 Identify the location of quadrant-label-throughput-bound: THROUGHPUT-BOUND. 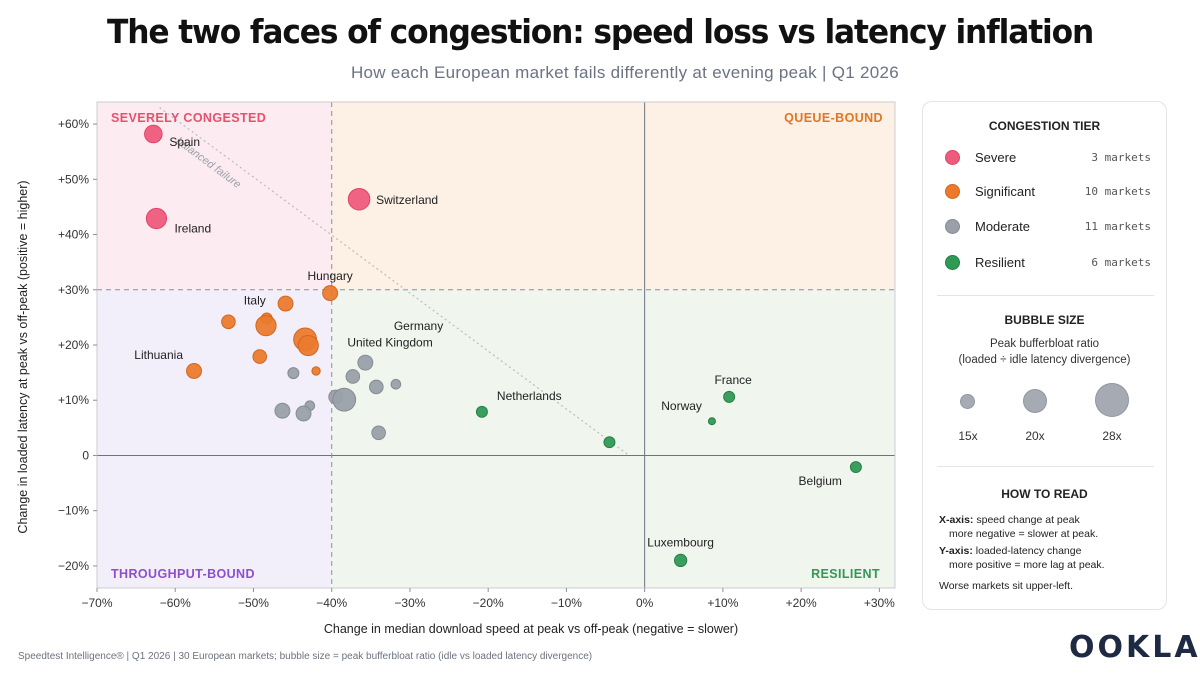
(183, 574).